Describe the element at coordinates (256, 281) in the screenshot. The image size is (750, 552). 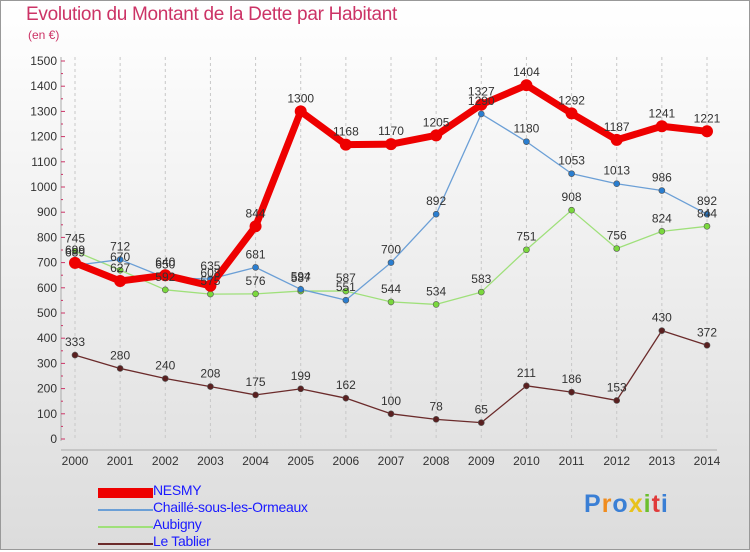
I see `data-label: 576` at that location.